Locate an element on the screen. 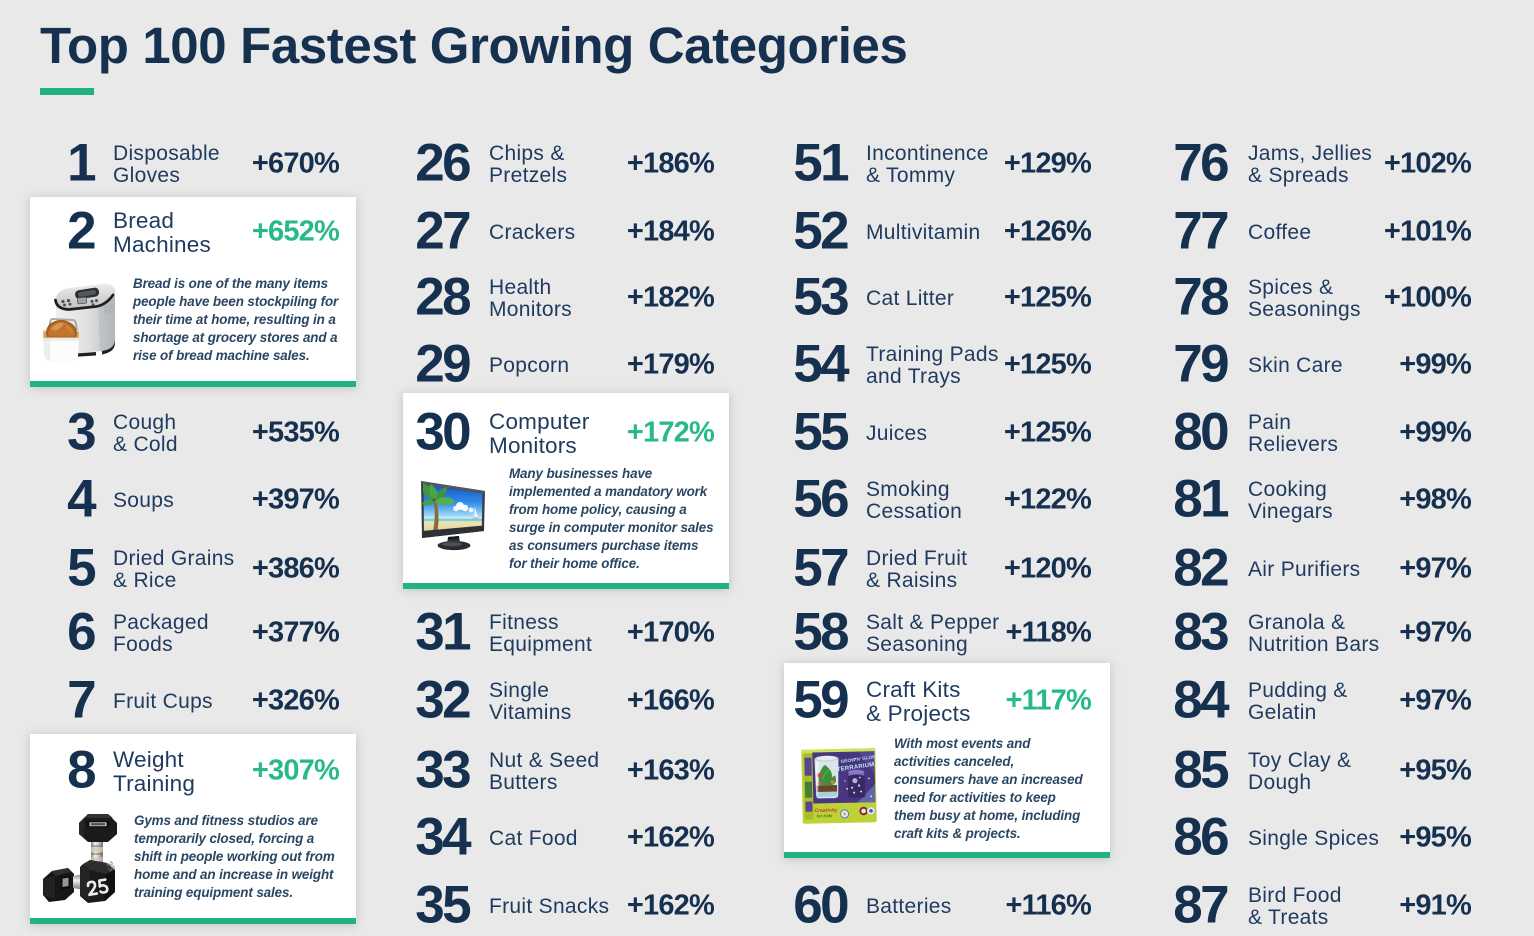  svg-text: Creativity is located at coordinates (825, 811).